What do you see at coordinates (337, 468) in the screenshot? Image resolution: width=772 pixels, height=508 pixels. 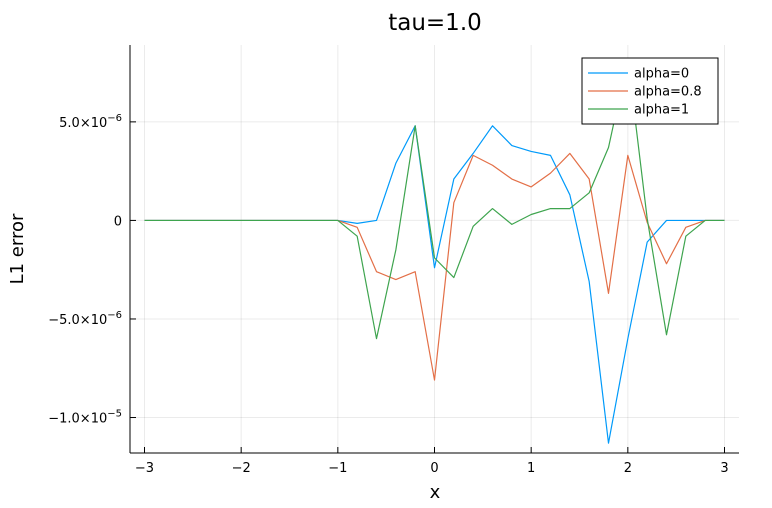 I see `x-tick-label: −1` at bounding box center [337, 468].